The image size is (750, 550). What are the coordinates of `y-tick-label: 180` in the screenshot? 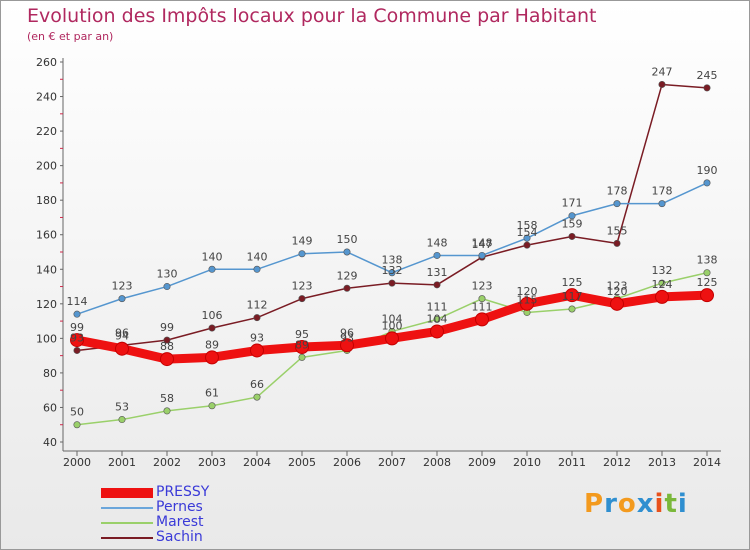 It's located at (46, 200).